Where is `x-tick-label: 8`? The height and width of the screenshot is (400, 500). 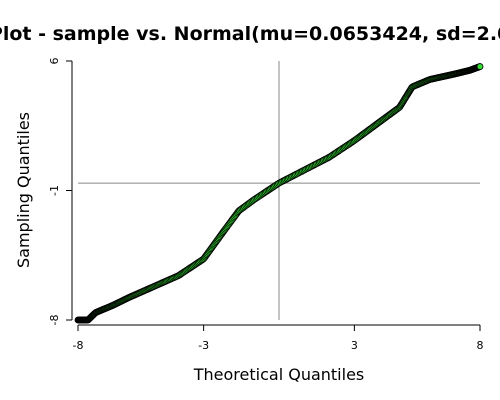
x-tick-label: 8 is located at coordinates (480, 345).